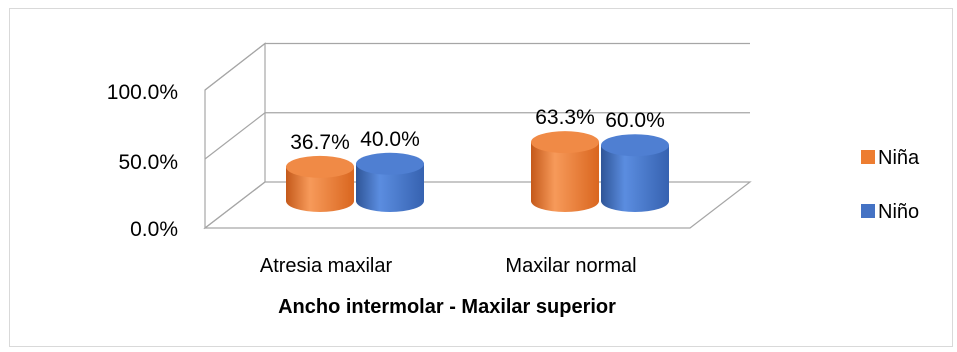 The image size is (957, 352). What do you see at coordinates (899, 158) in the screenshot?
I see `legend-label-nina: Niña` at bounding box center [899, 158].